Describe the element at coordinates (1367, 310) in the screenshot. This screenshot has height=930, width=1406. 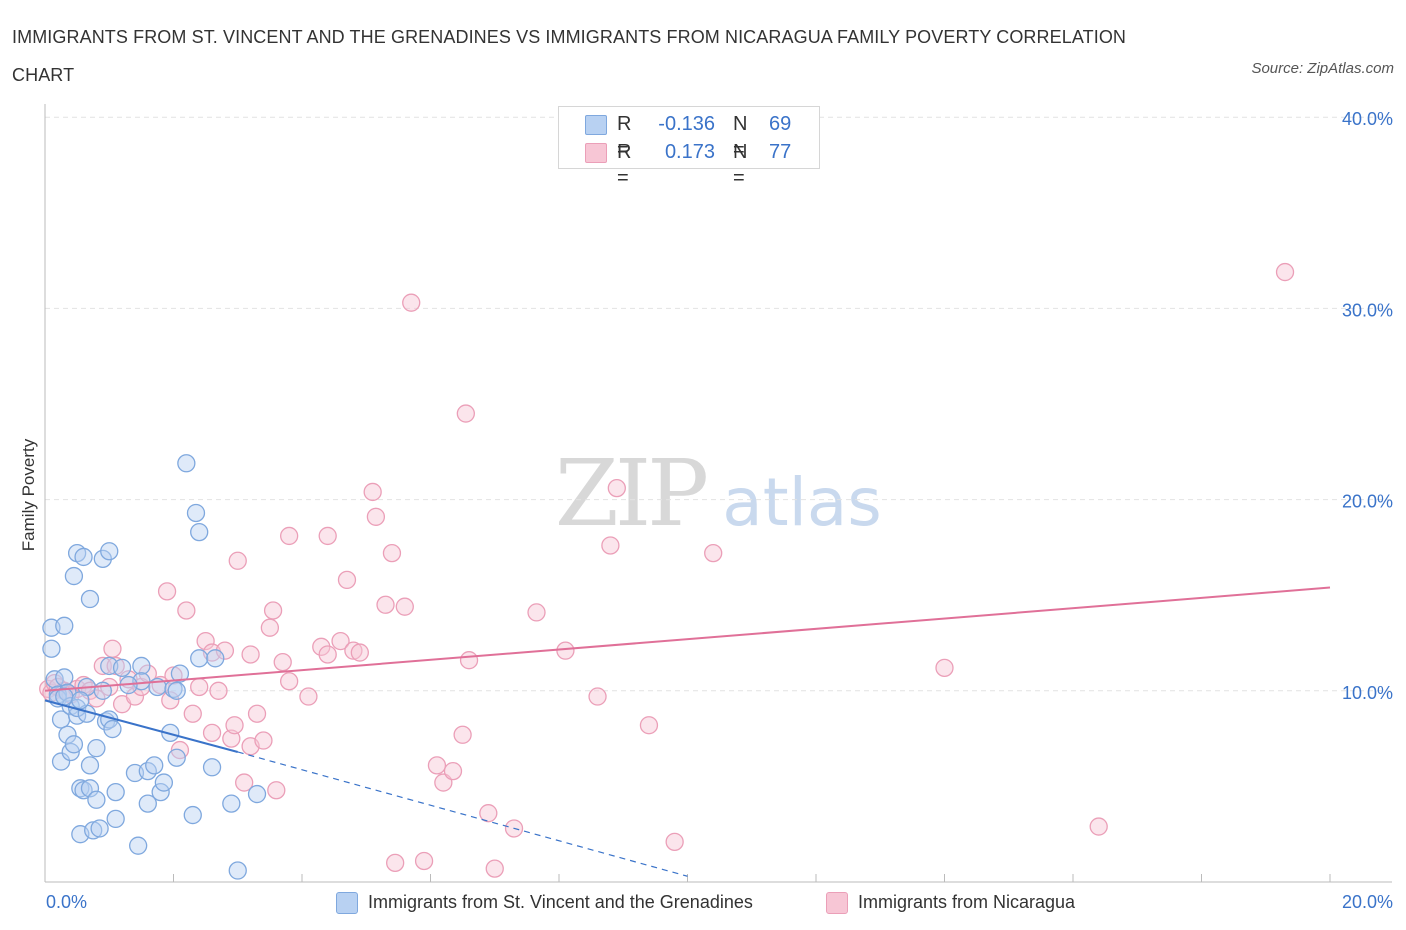
I see `y-tick-label: 30.0%` at that location.